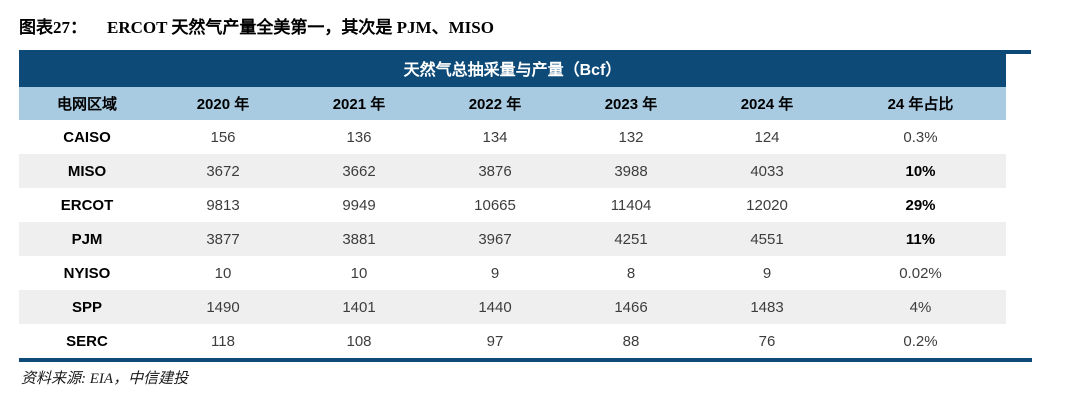 The image size is (1080, 406). Describe the element at coordinates (767, 239) in the screenshot. I see `cell-value: 4551` at that location.